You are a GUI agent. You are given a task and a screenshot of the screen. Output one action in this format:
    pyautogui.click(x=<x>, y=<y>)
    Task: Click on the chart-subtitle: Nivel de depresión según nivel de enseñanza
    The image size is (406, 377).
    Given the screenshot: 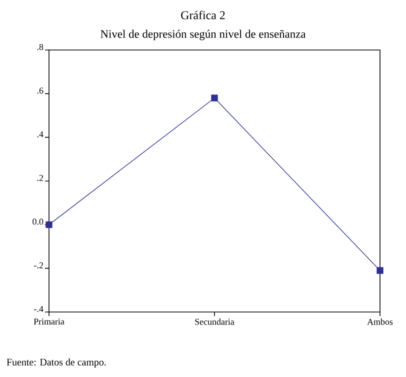 What is the action you would take?
    pyautogui.click(x=203, y=35)
    